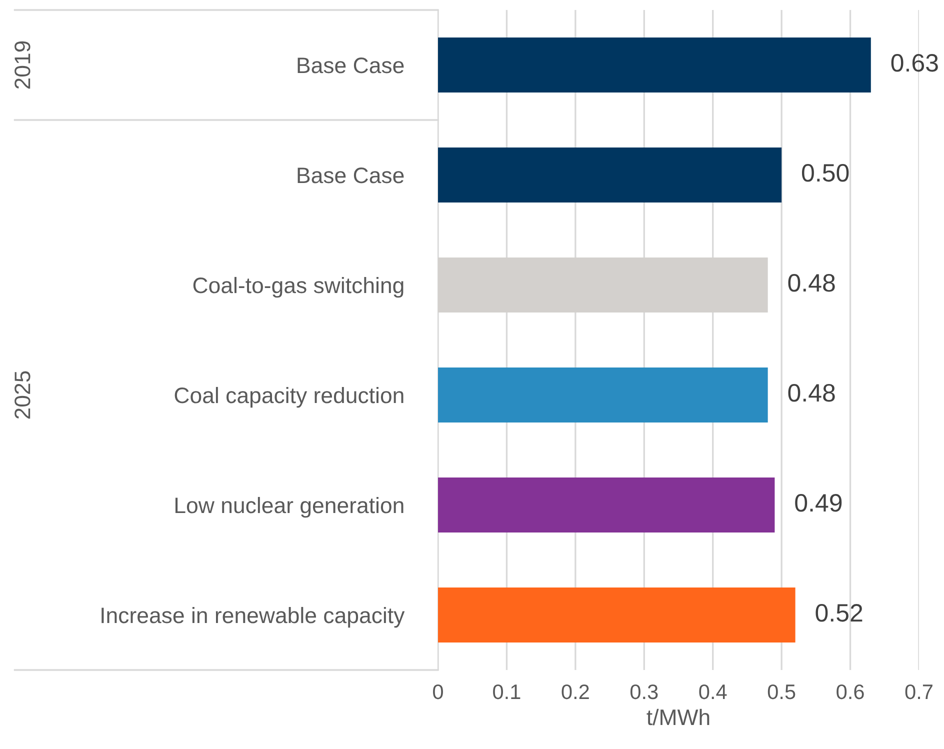 The width and height of the screenshot is (944, 749). Describe the element at coordinates (850, 692) in the screenshot. I see `x-tick-label: 0.6` at that location.